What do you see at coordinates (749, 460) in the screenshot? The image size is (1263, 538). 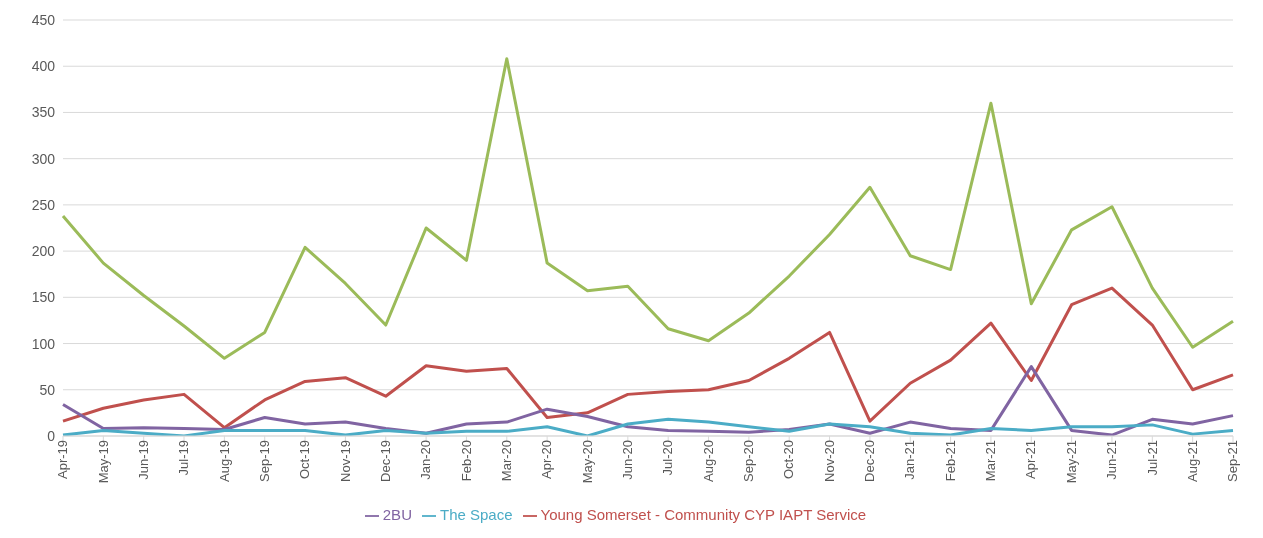 I see `x-tick-label: Sep-20` at bounding box center [749, 460].